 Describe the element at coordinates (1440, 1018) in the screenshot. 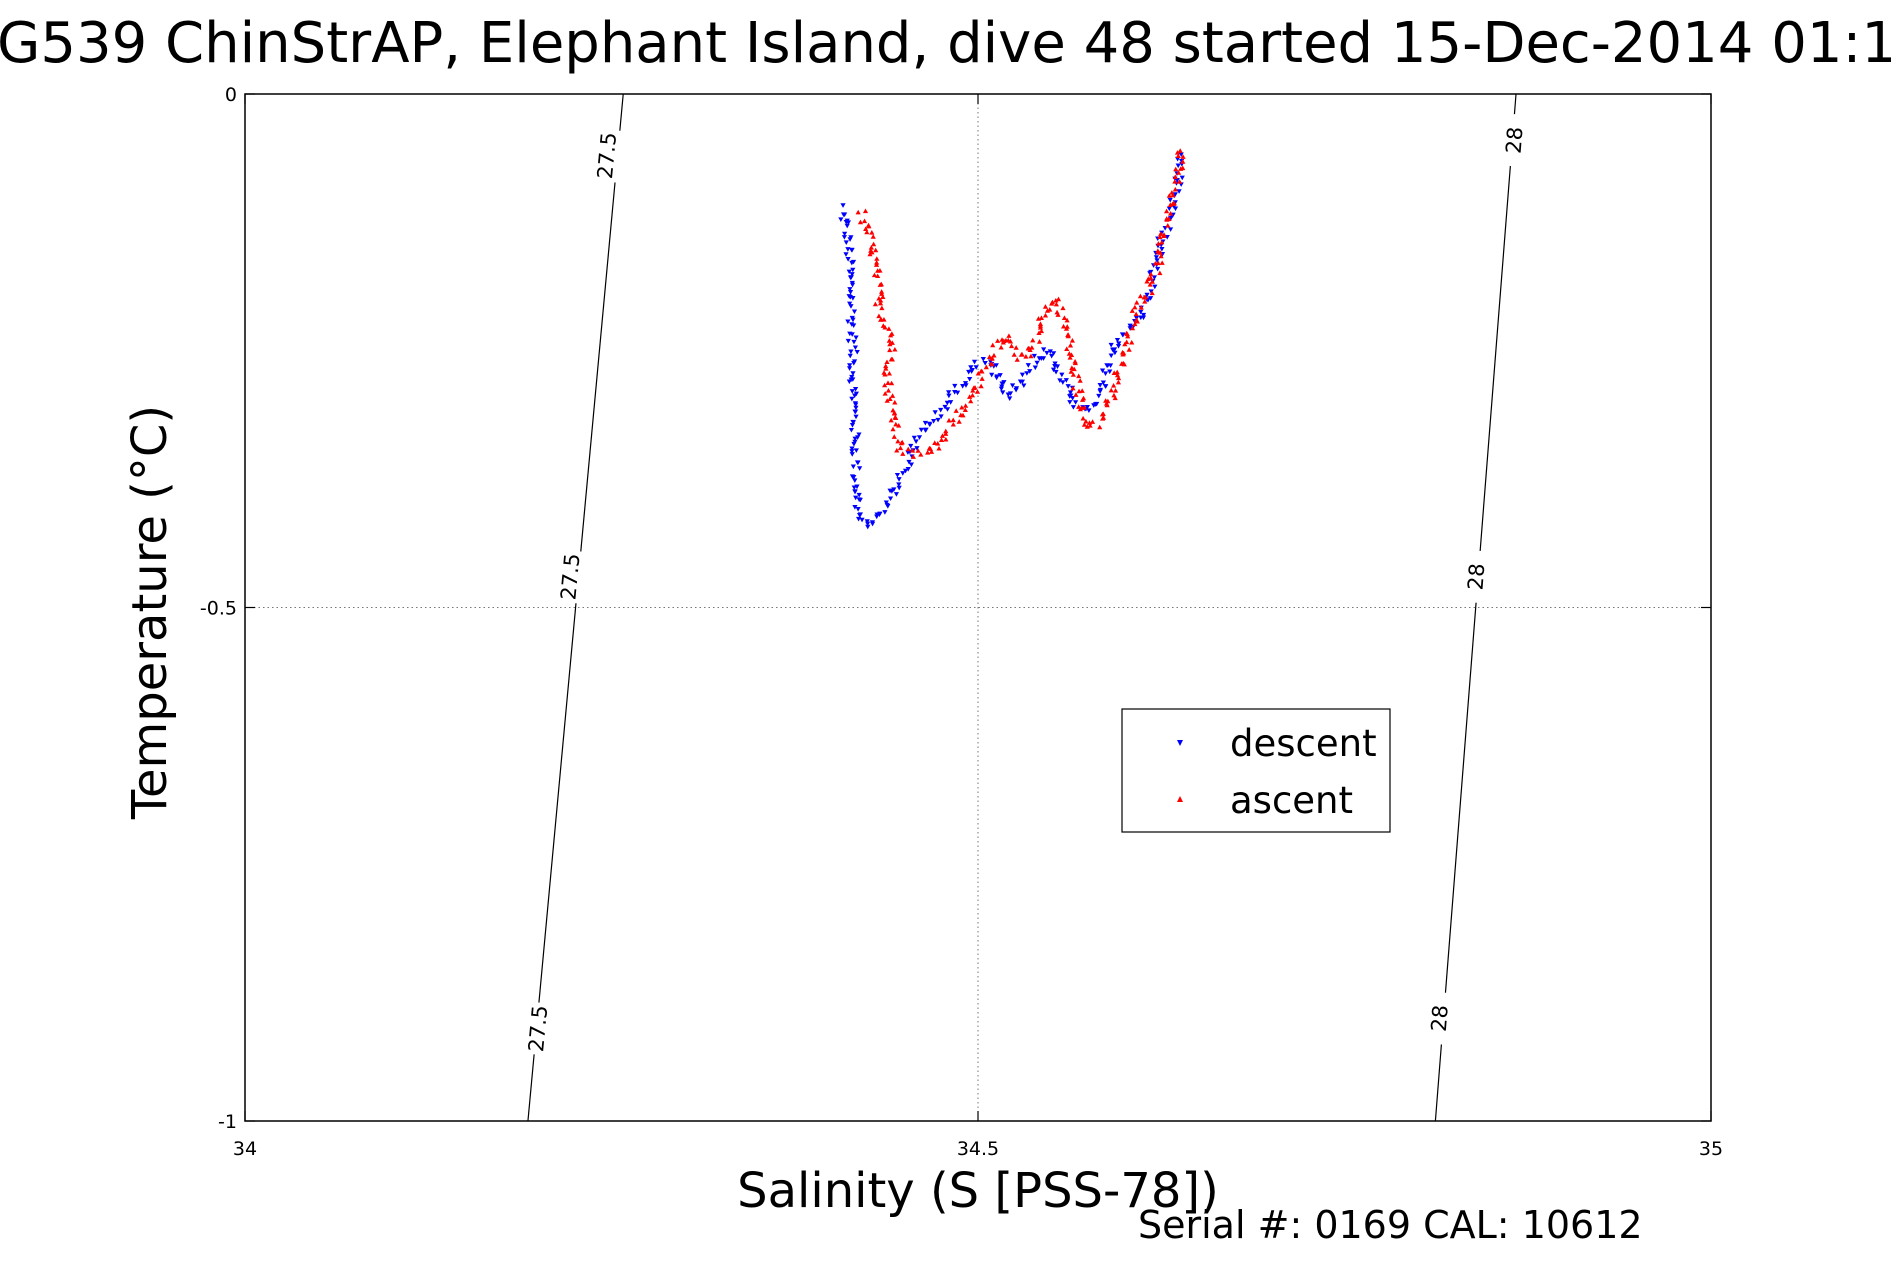

I see `contour-label-28: 28` at that location.